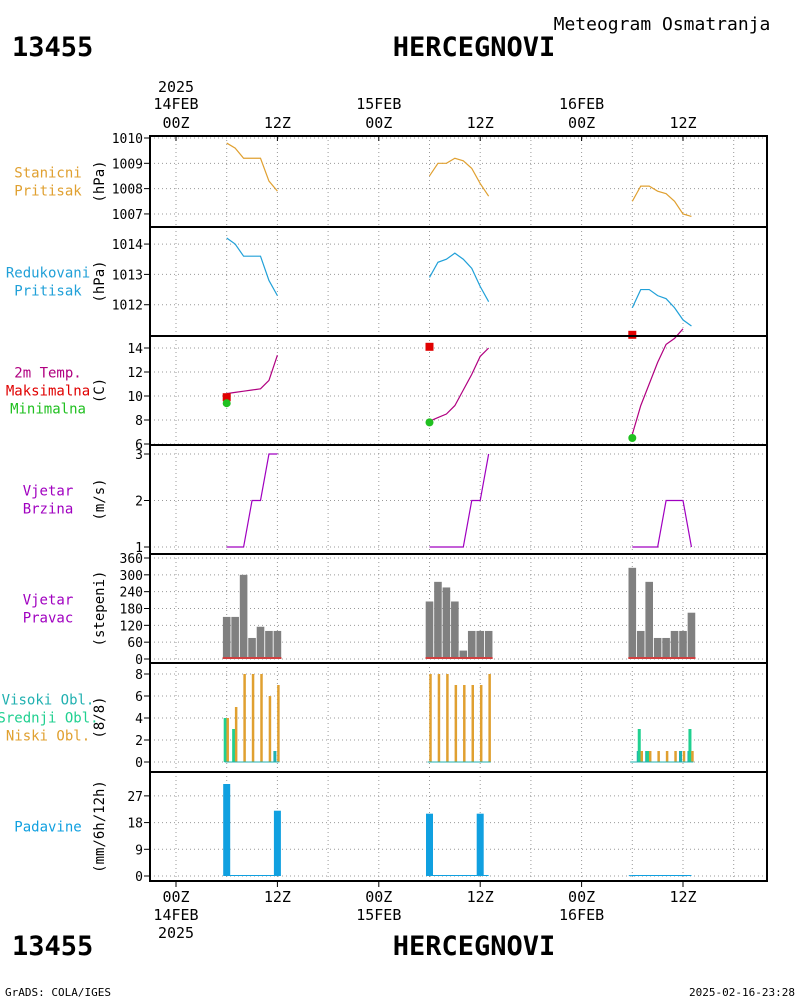 The height and width of the screenshot is (1000, 800). I want to click on station-name-top: HERCEGNOVI, so click(474, 47).